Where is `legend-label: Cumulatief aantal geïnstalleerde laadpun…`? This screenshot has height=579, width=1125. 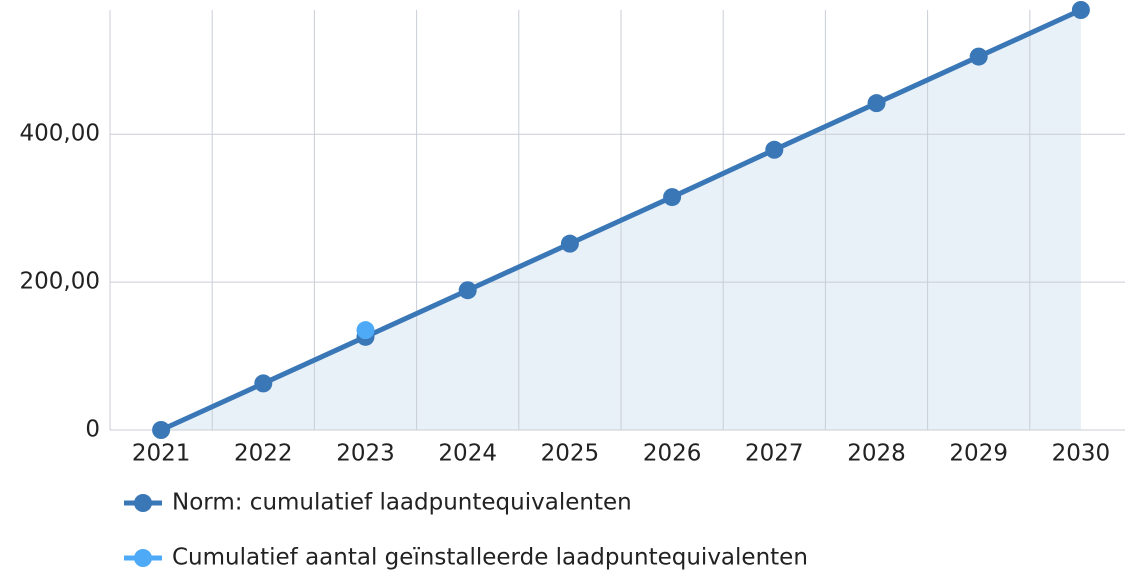 legend-label: Cumulatief aantal geïnstalleerde laadpun… is located at coordinates (490, 558).